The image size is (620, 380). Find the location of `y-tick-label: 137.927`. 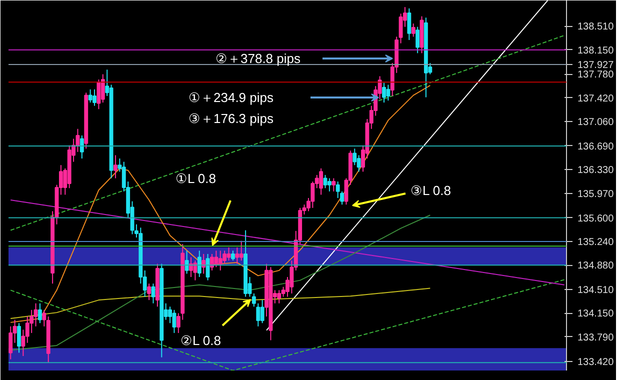

y-tick-label: 137.927 is located at coordinates (596, 66).